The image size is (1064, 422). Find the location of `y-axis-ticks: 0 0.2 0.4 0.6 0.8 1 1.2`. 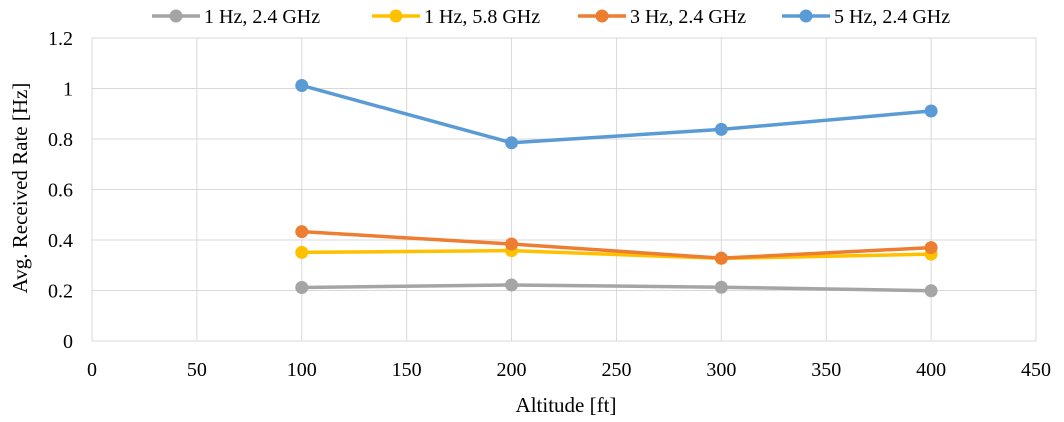

y-axis-ticks: 0 0.2 0.4 0.6 0.8 1 1.2 is located at coordinates (60, 190).